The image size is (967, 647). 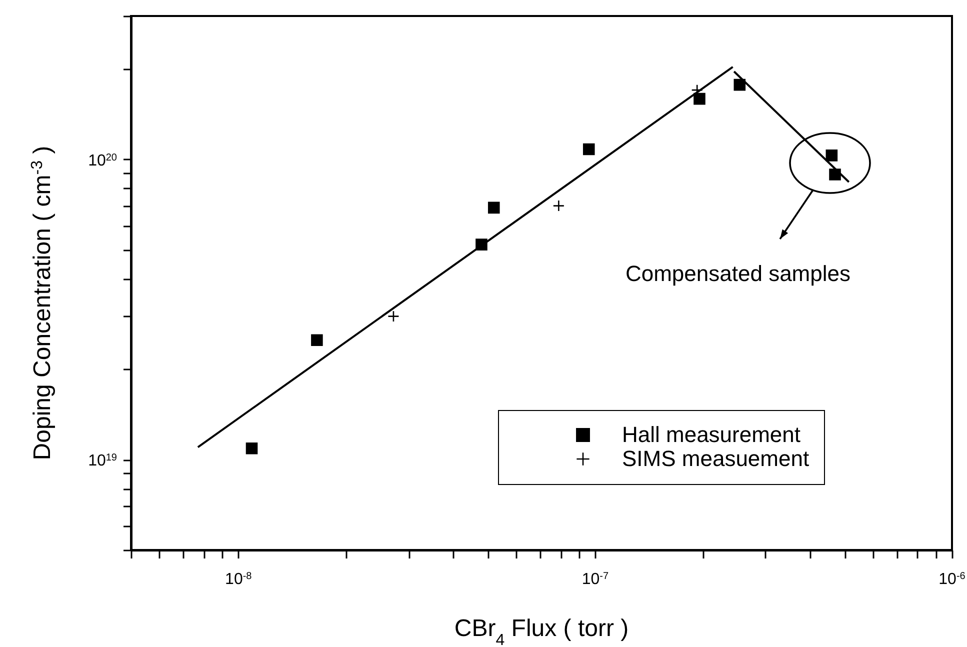 What do you see at coordinates (716, 458) in the screenshot?
I see `legend-label: SIMS measuement` at bounding box center [716, 458].